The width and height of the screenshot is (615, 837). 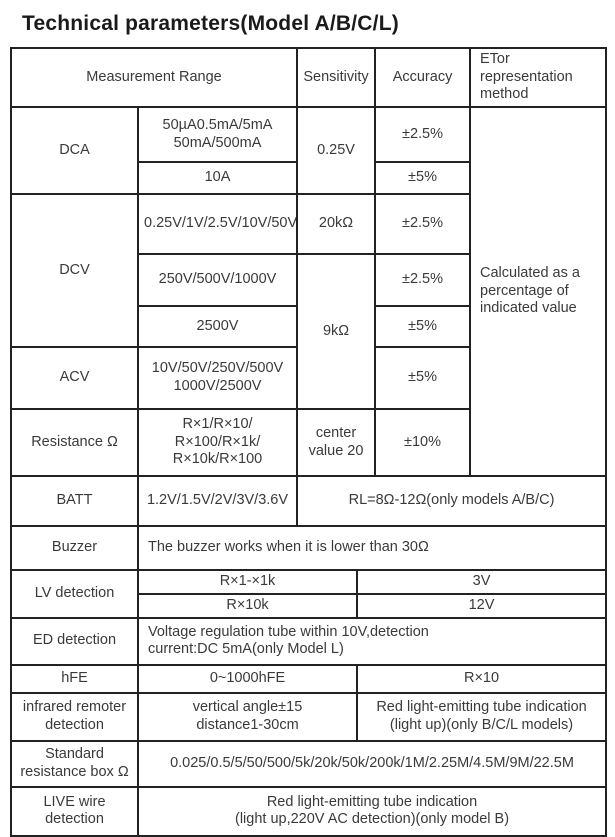 I want to click on resistance-accuracy: ±10%, so click(x=423, y=443).